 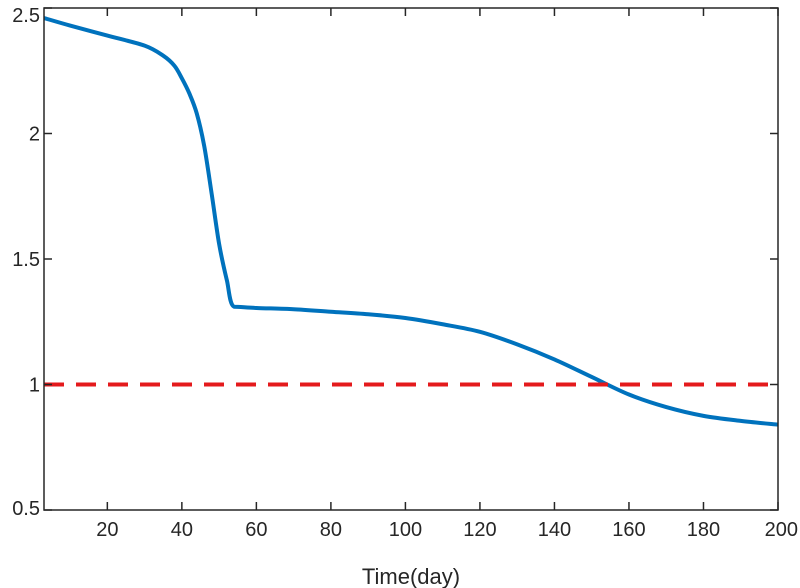 What do you see at coordinates (182, 530) in the screenshot?
I see `x-tick-label: 40` at bounding box center [182, 530].